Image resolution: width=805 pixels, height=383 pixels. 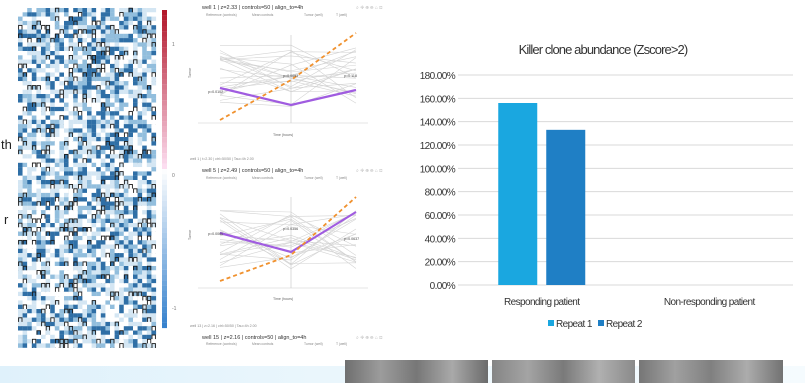 What do you see at coordinates (351, 239) in the screenshot?
I see `panel-2-annotation-3: p=0.0637` at bounding box center [351, 239].